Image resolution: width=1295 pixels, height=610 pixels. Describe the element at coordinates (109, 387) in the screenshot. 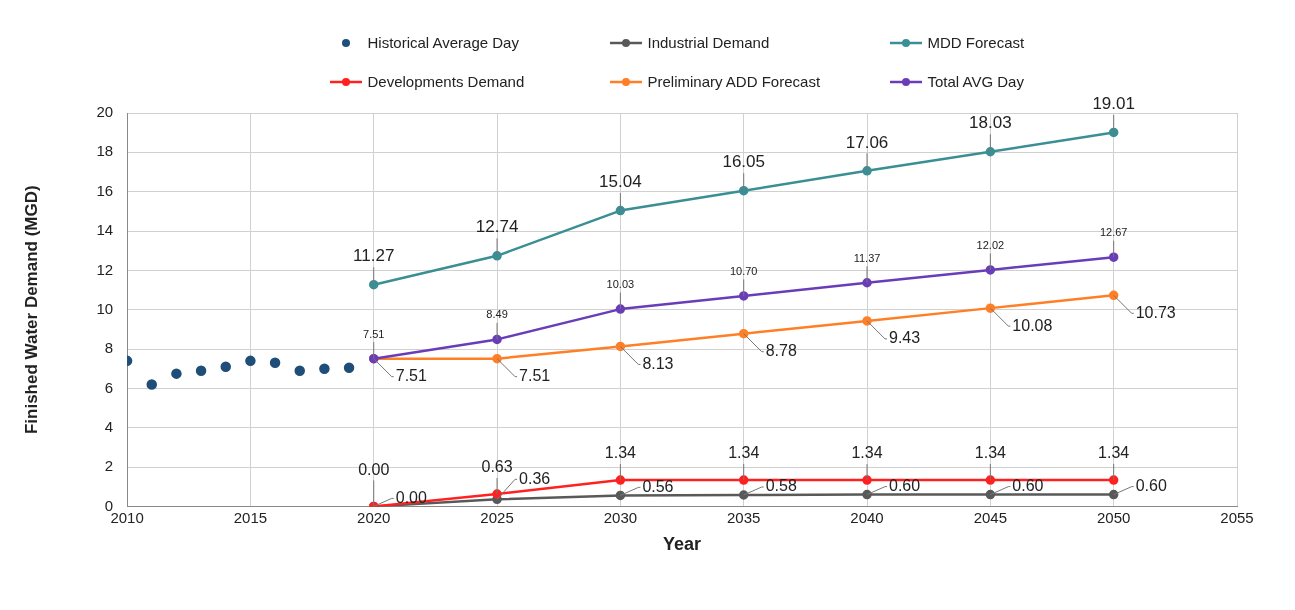

I see `y-tick-label: 6` at that location.